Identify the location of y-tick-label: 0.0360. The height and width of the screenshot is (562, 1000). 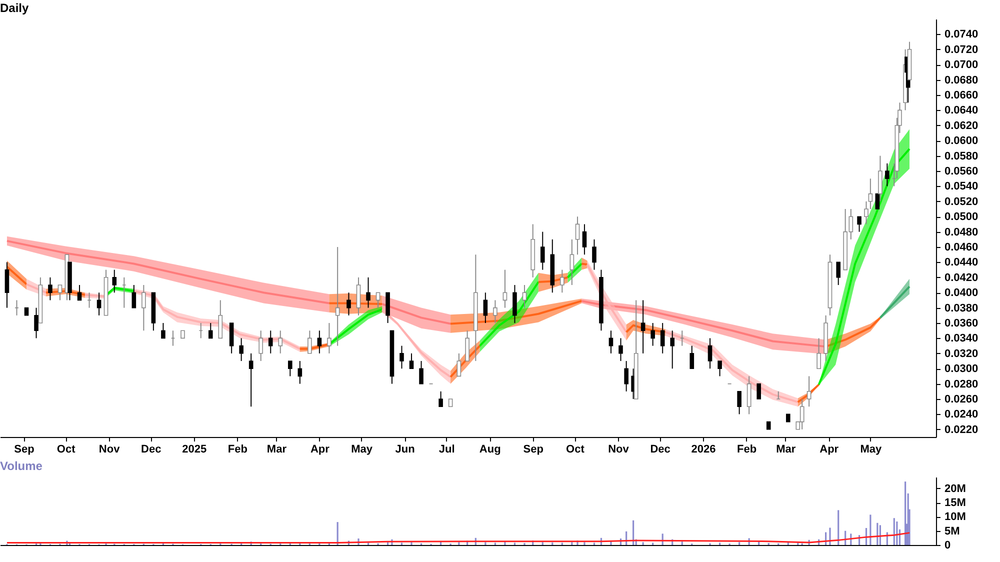
(961, 324).